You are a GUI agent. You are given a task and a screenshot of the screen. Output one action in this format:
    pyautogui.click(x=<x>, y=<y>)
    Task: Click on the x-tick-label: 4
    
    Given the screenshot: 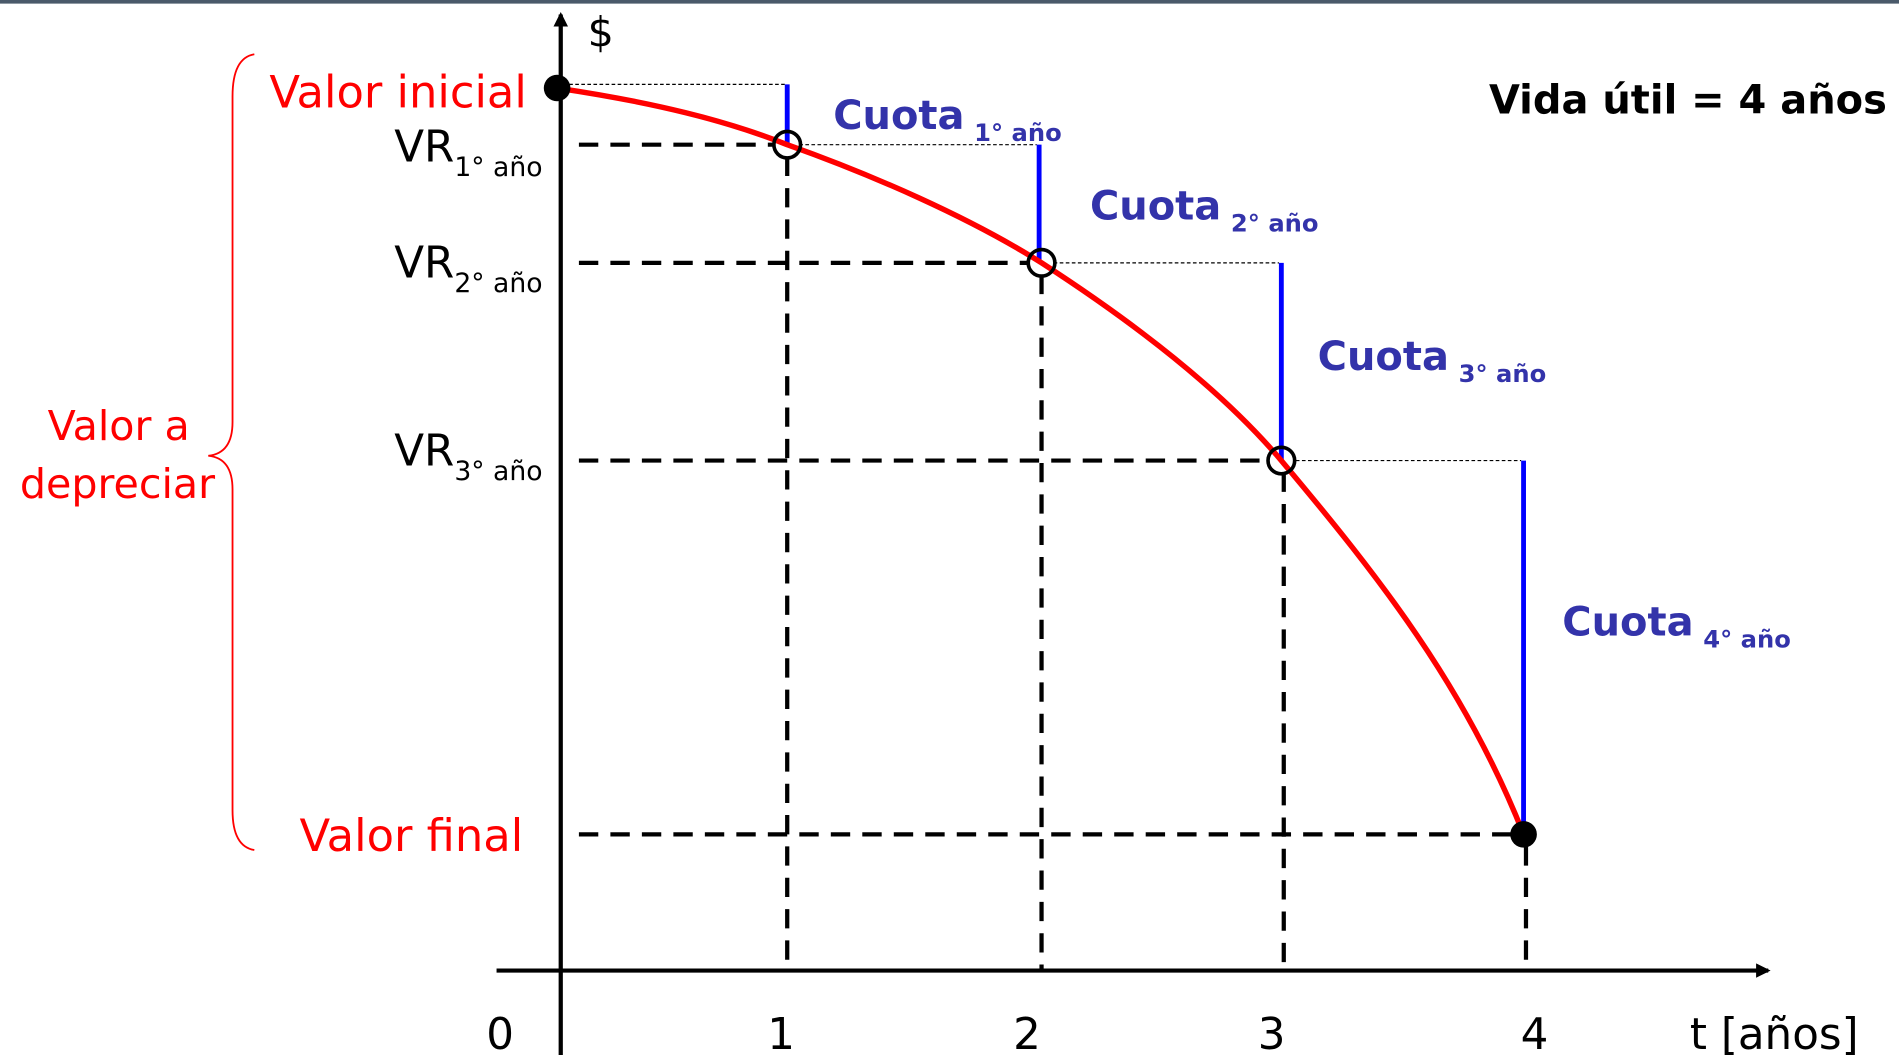 What is the action you would take?
    pyautogui.click(x=1535, y=1035)
    